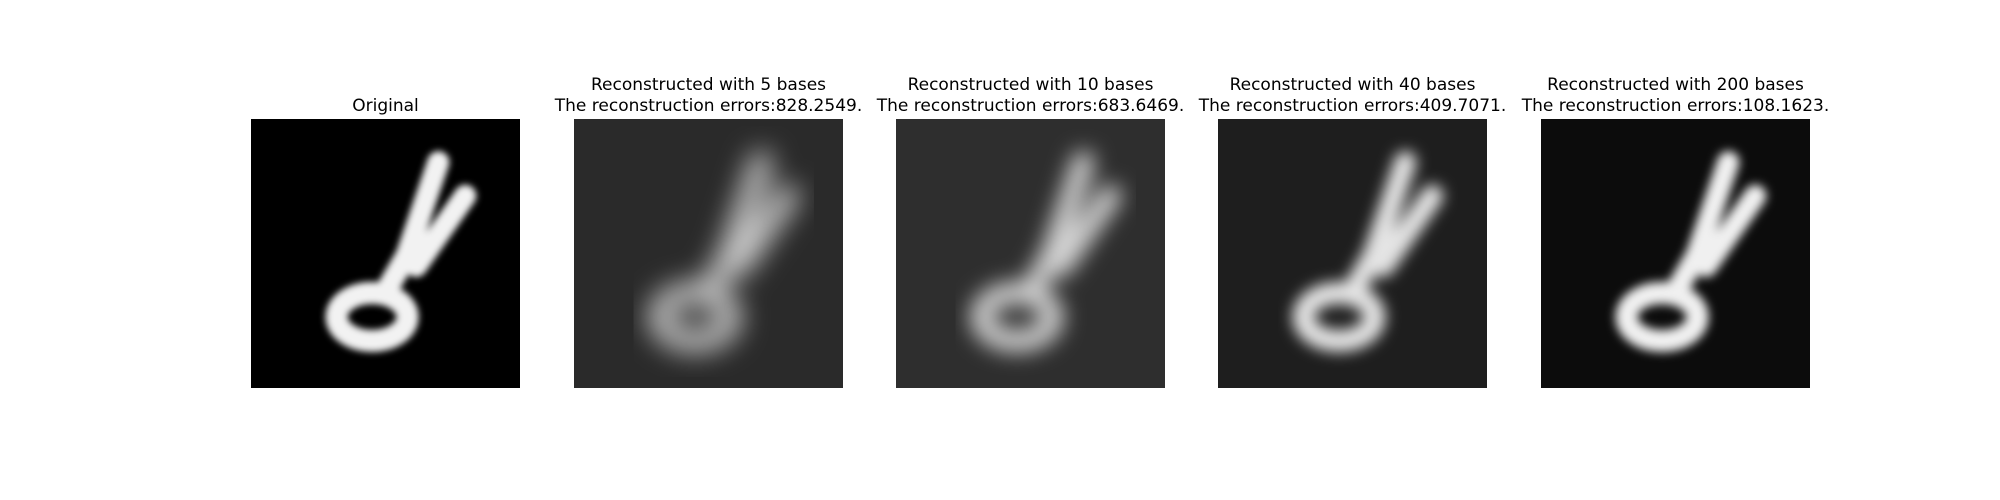 The width and height of the screenshot is (2000, 500). What do you see at coordinates (1031, 85) in the screenshot?
I see `panel-title: Reconstructed with 10 bases` at bounding box center [1031, 85].